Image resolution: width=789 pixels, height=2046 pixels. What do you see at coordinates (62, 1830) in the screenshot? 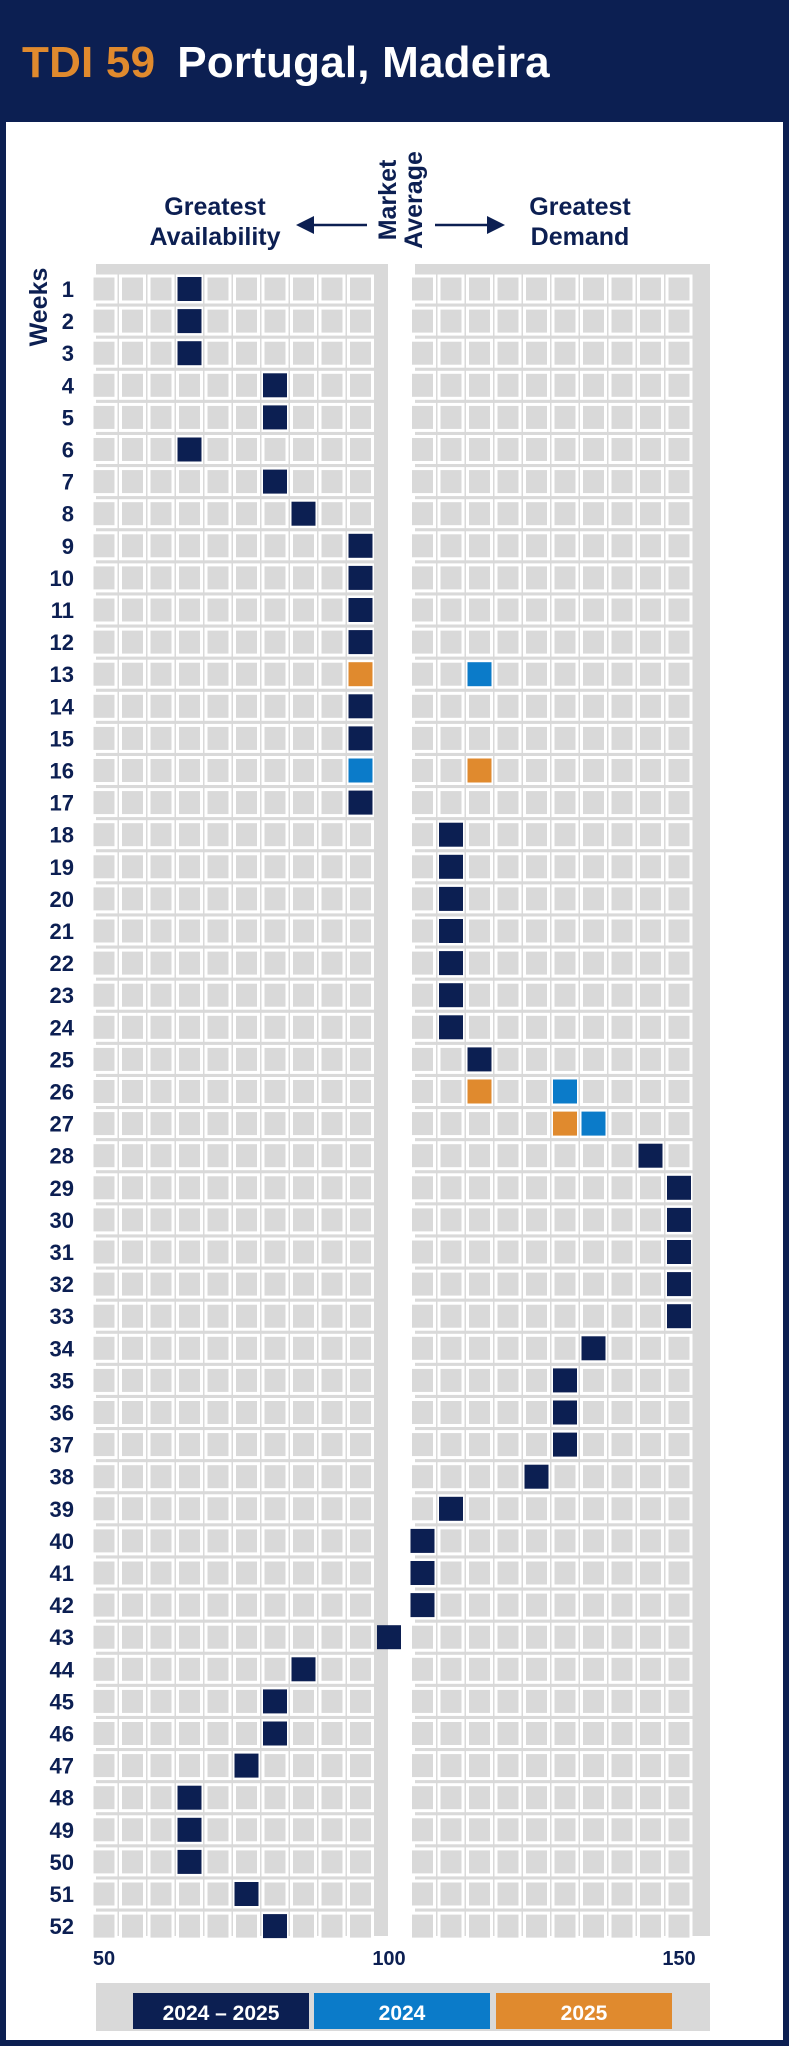
I see `week-label: 49` at bounding box center [62, 1830].